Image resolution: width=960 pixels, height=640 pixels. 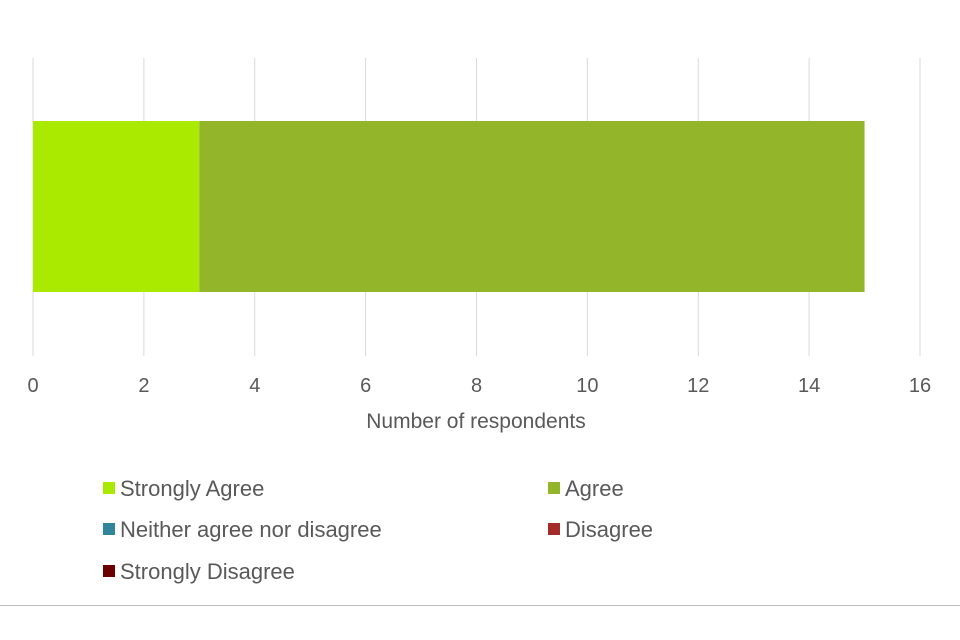 I want to click on legend-label: Disagree, so click(x=609, y=529).